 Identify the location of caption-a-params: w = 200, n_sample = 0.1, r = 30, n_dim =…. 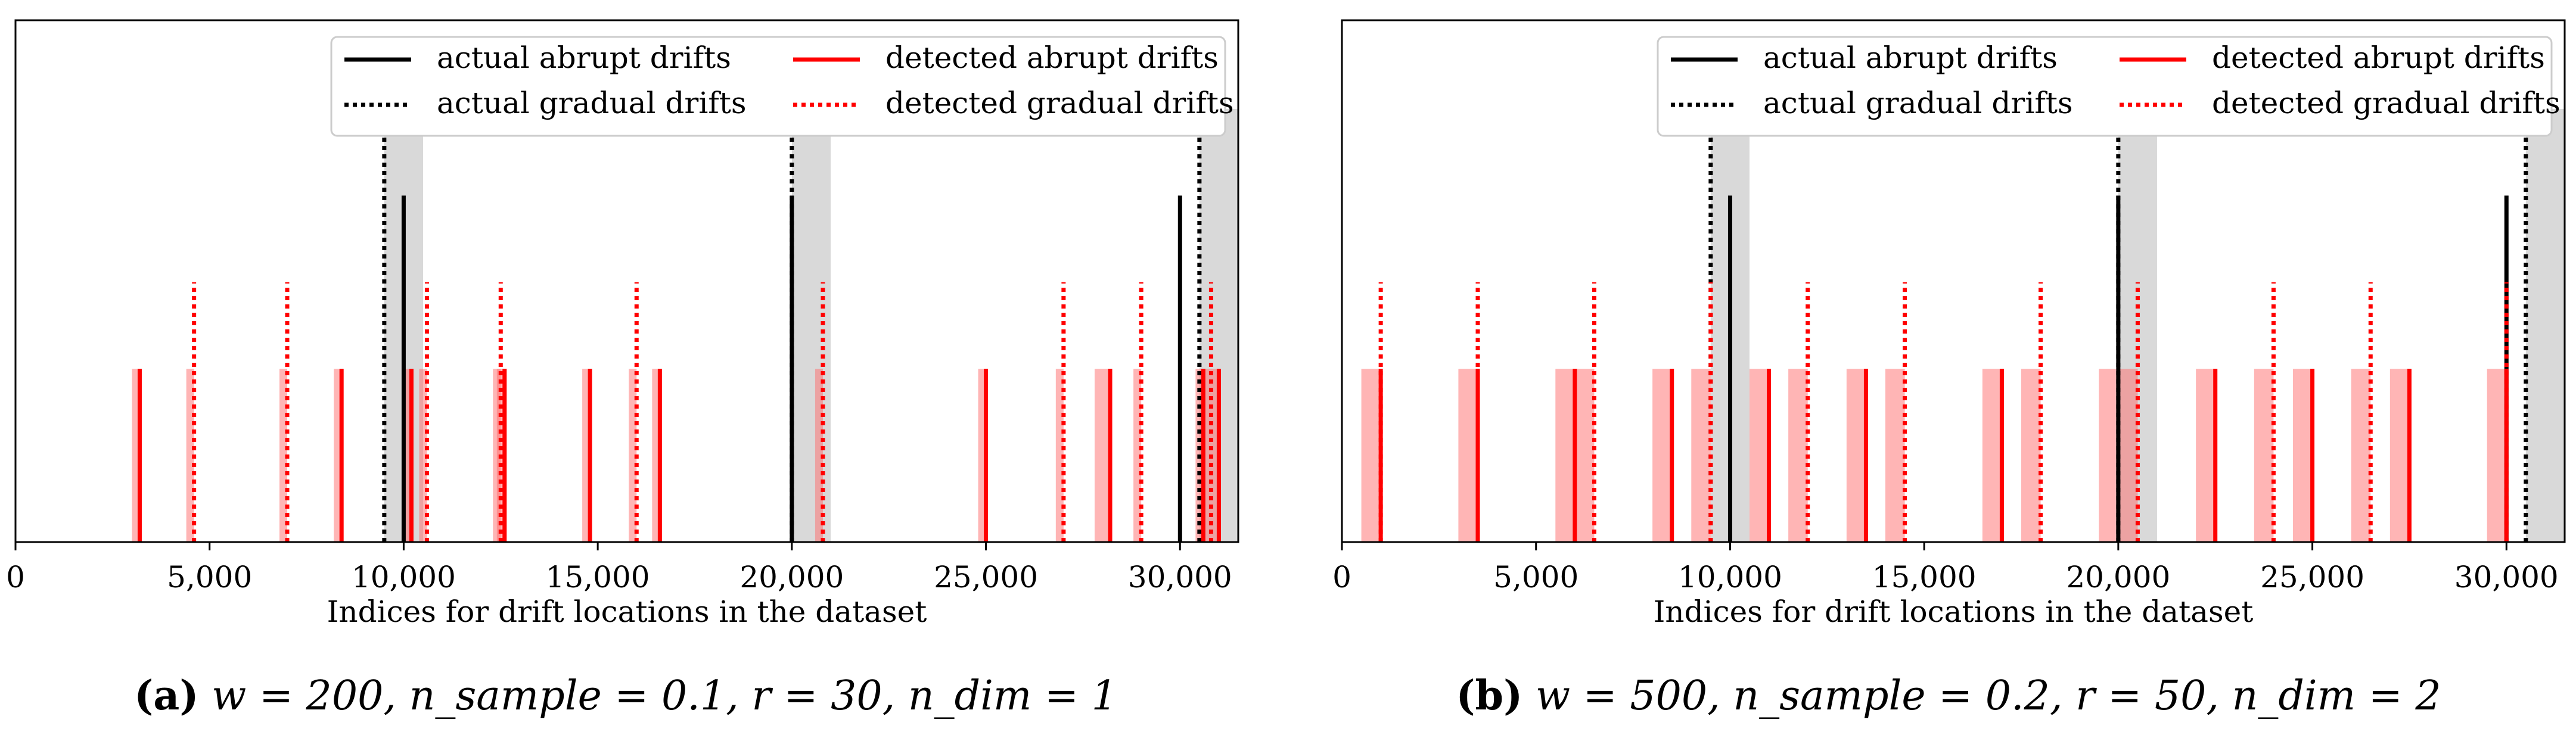
(664, 696).